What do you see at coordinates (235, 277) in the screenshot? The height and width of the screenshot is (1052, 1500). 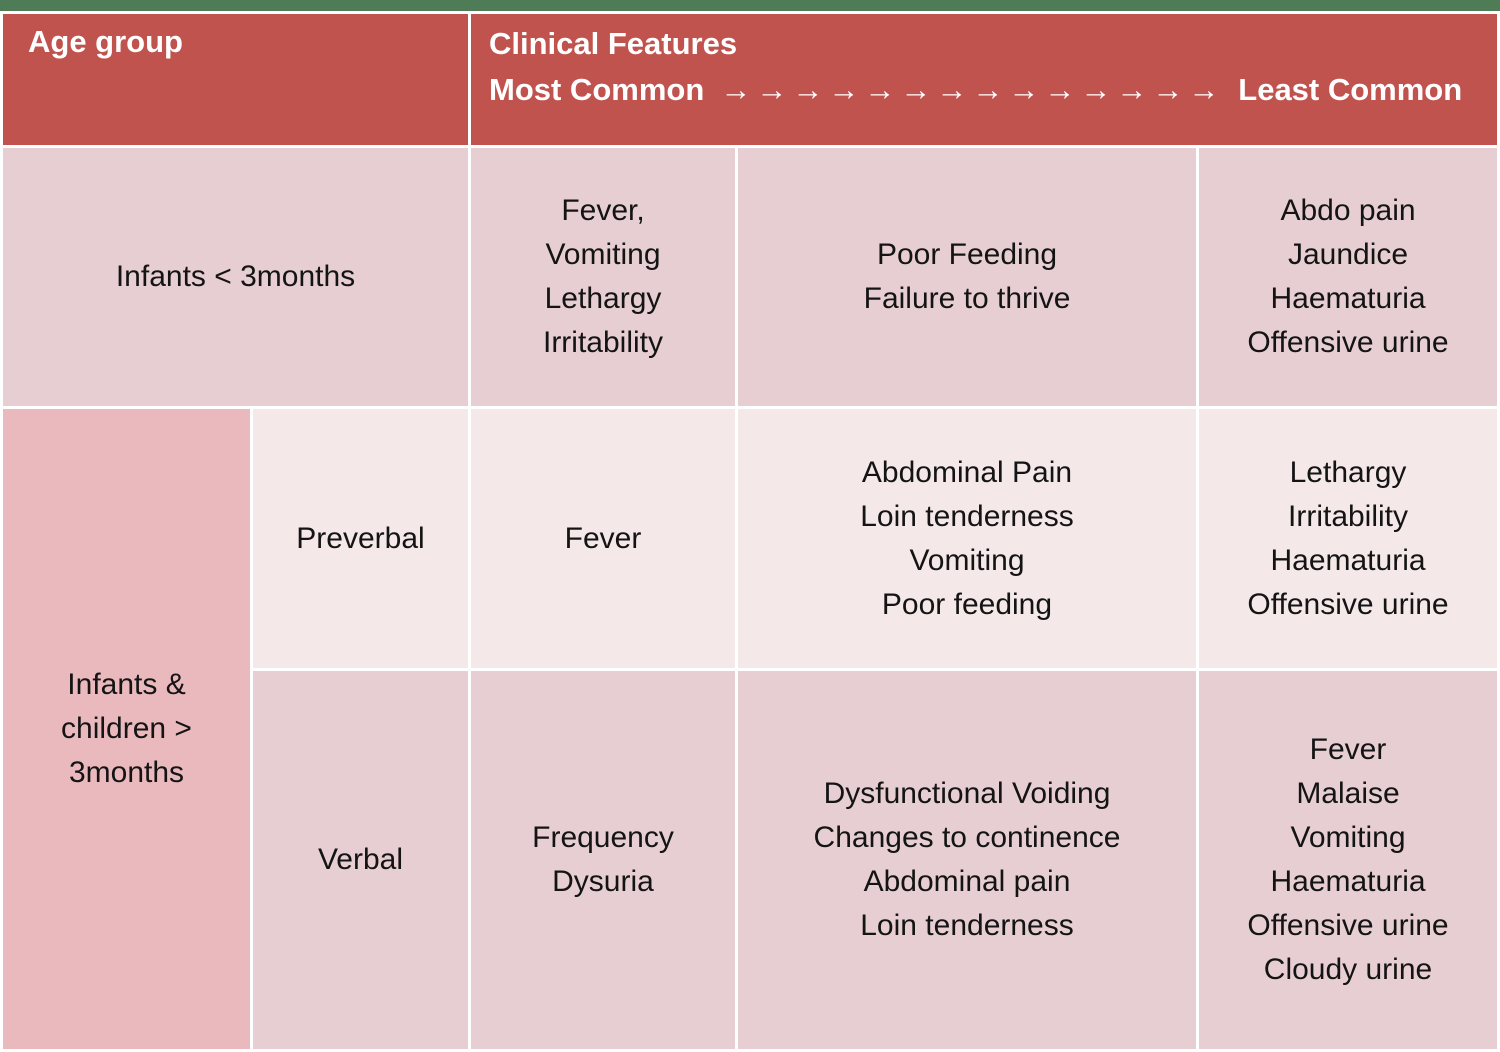 I see `cell-age-infants-under-3months: Infants < 3months` at bounding box center [235, 277].